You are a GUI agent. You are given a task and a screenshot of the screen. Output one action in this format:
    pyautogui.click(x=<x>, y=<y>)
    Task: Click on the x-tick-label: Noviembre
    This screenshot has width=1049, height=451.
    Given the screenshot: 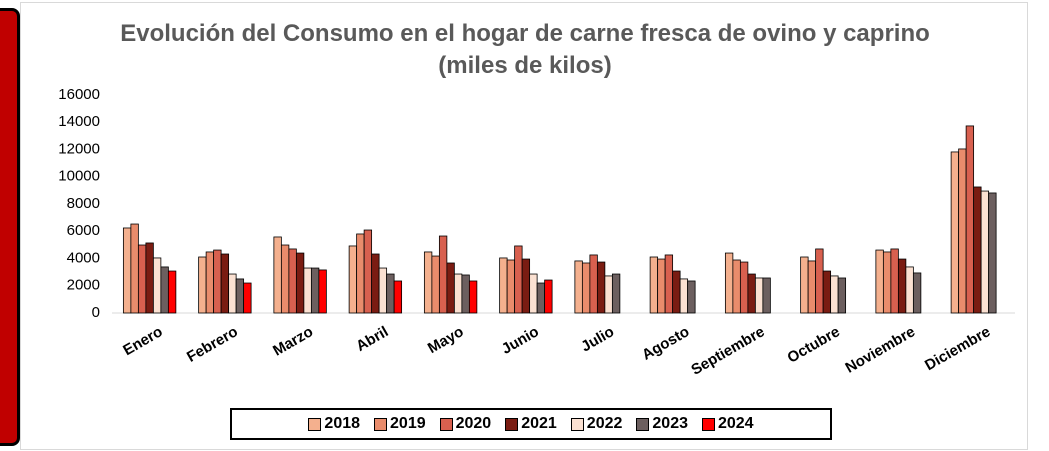 What is the action you would take?
    pyautogui.click(x=880, y=349)
    